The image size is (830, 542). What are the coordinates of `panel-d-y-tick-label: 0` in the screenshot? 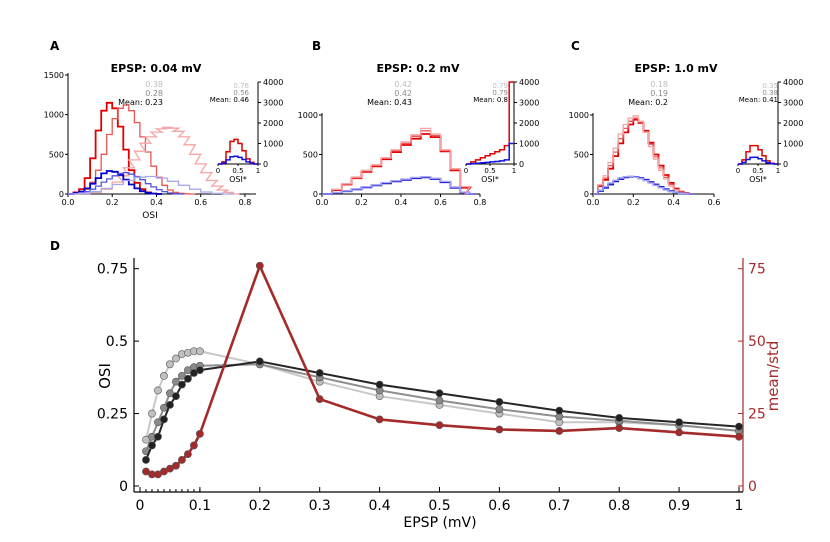 It's located at (123, 487).